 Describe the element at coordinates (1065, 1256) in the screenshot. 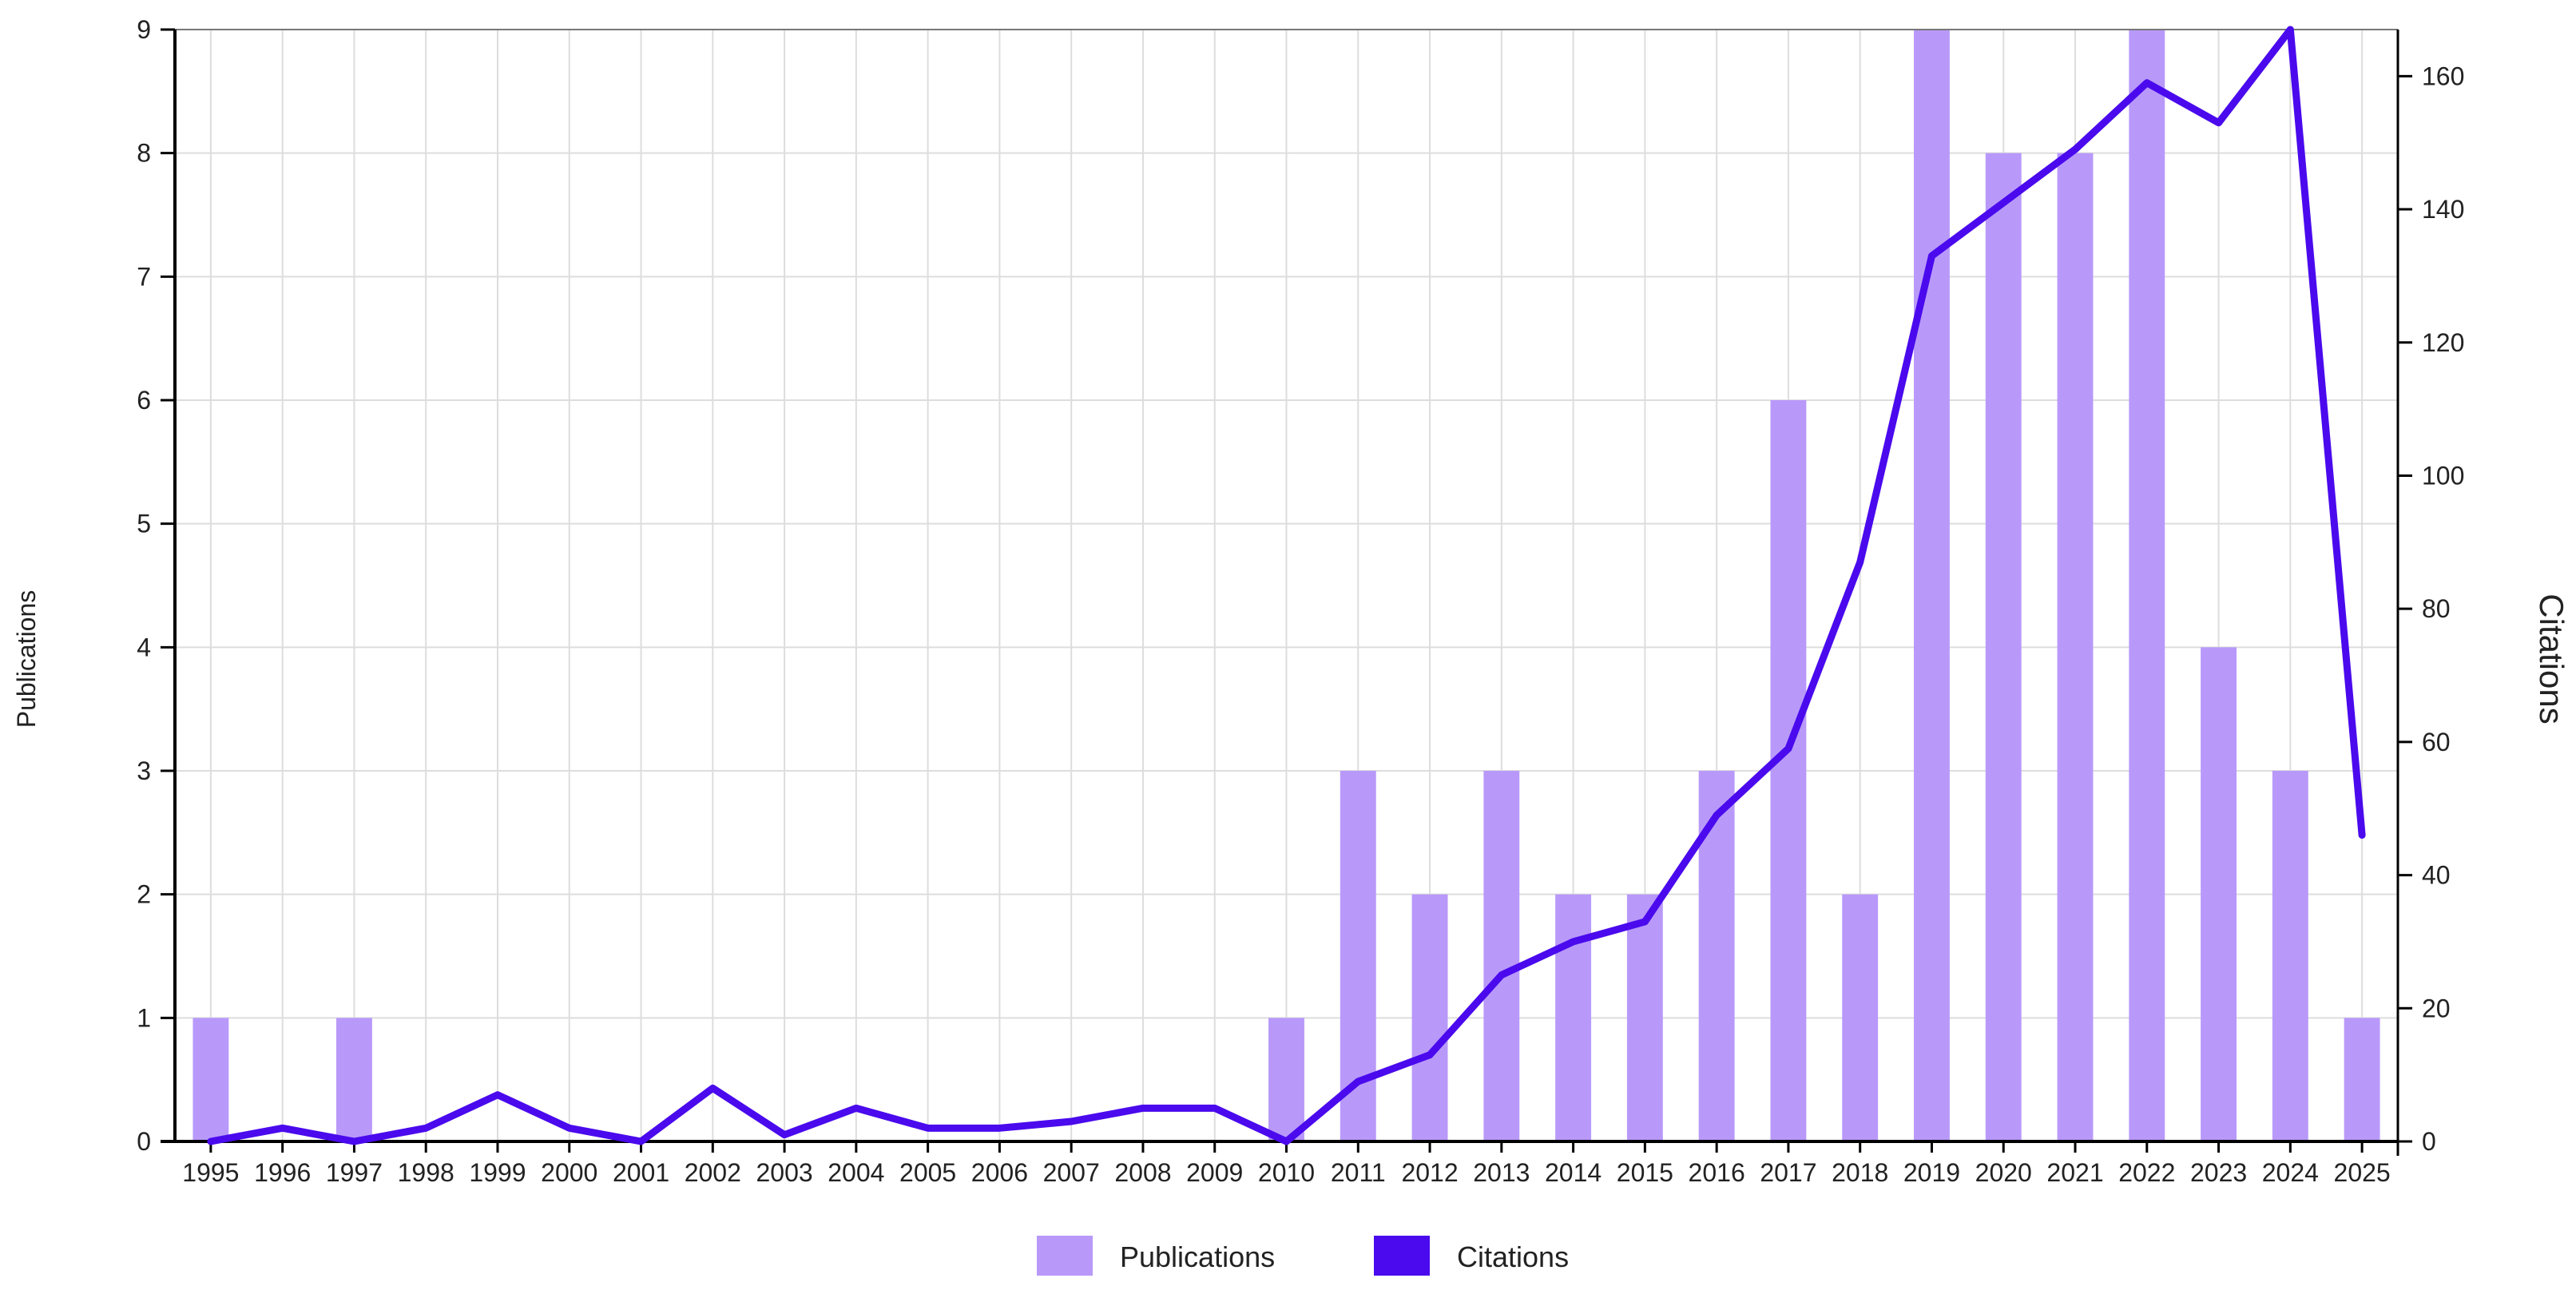

I see `legend-swatch-publications` at that location.